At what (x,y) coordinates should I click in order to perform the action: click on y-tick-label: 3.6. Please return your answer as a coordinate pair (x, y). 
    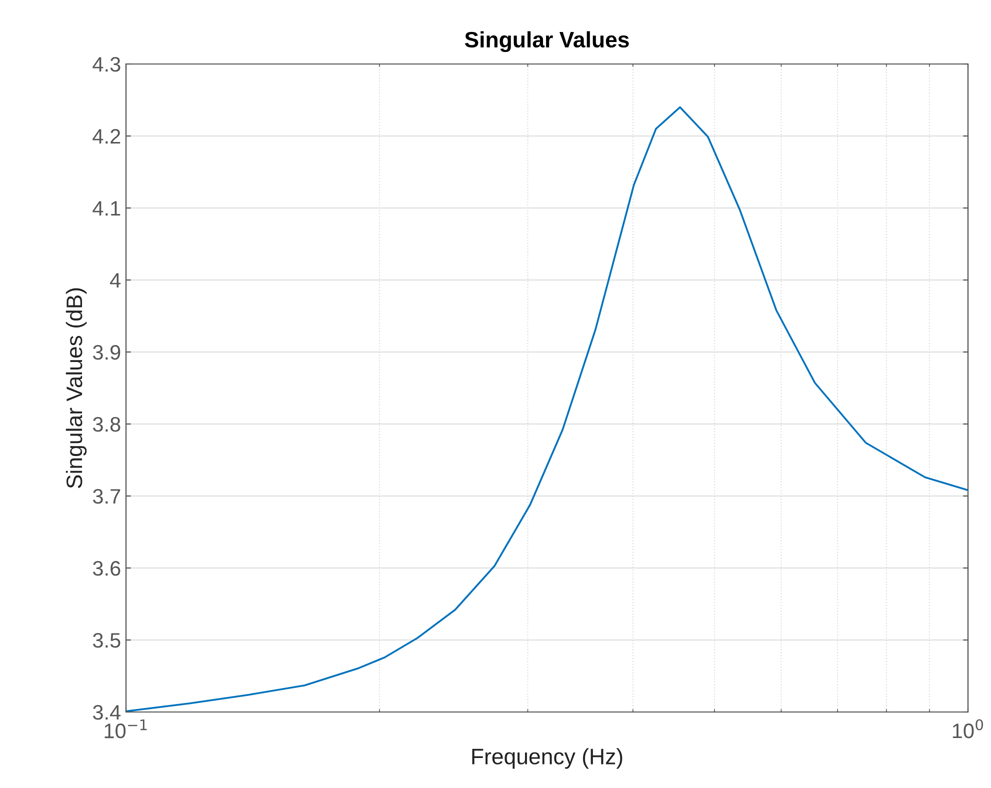
    Looking at the image, I should click on (106, 568).